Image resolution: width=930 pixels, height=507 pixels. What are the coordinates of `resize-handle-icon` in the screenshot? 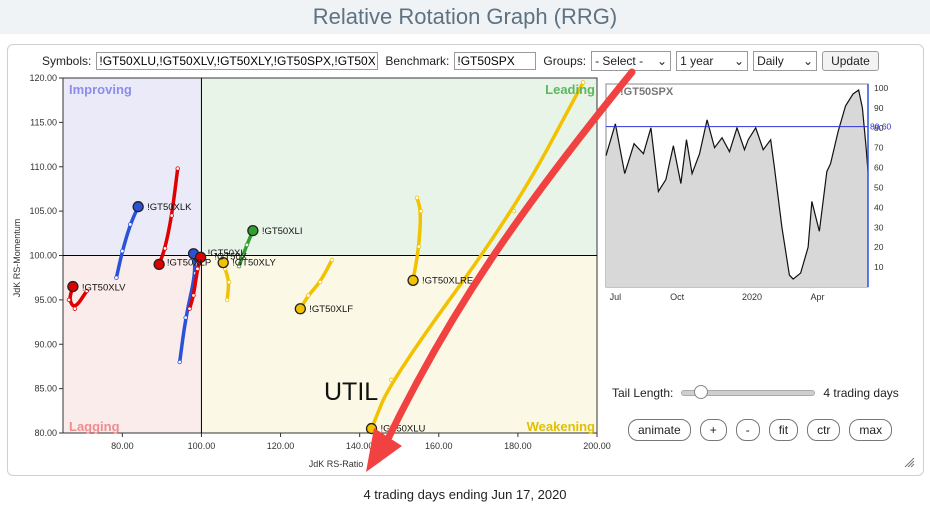 It's located at (909, 462).